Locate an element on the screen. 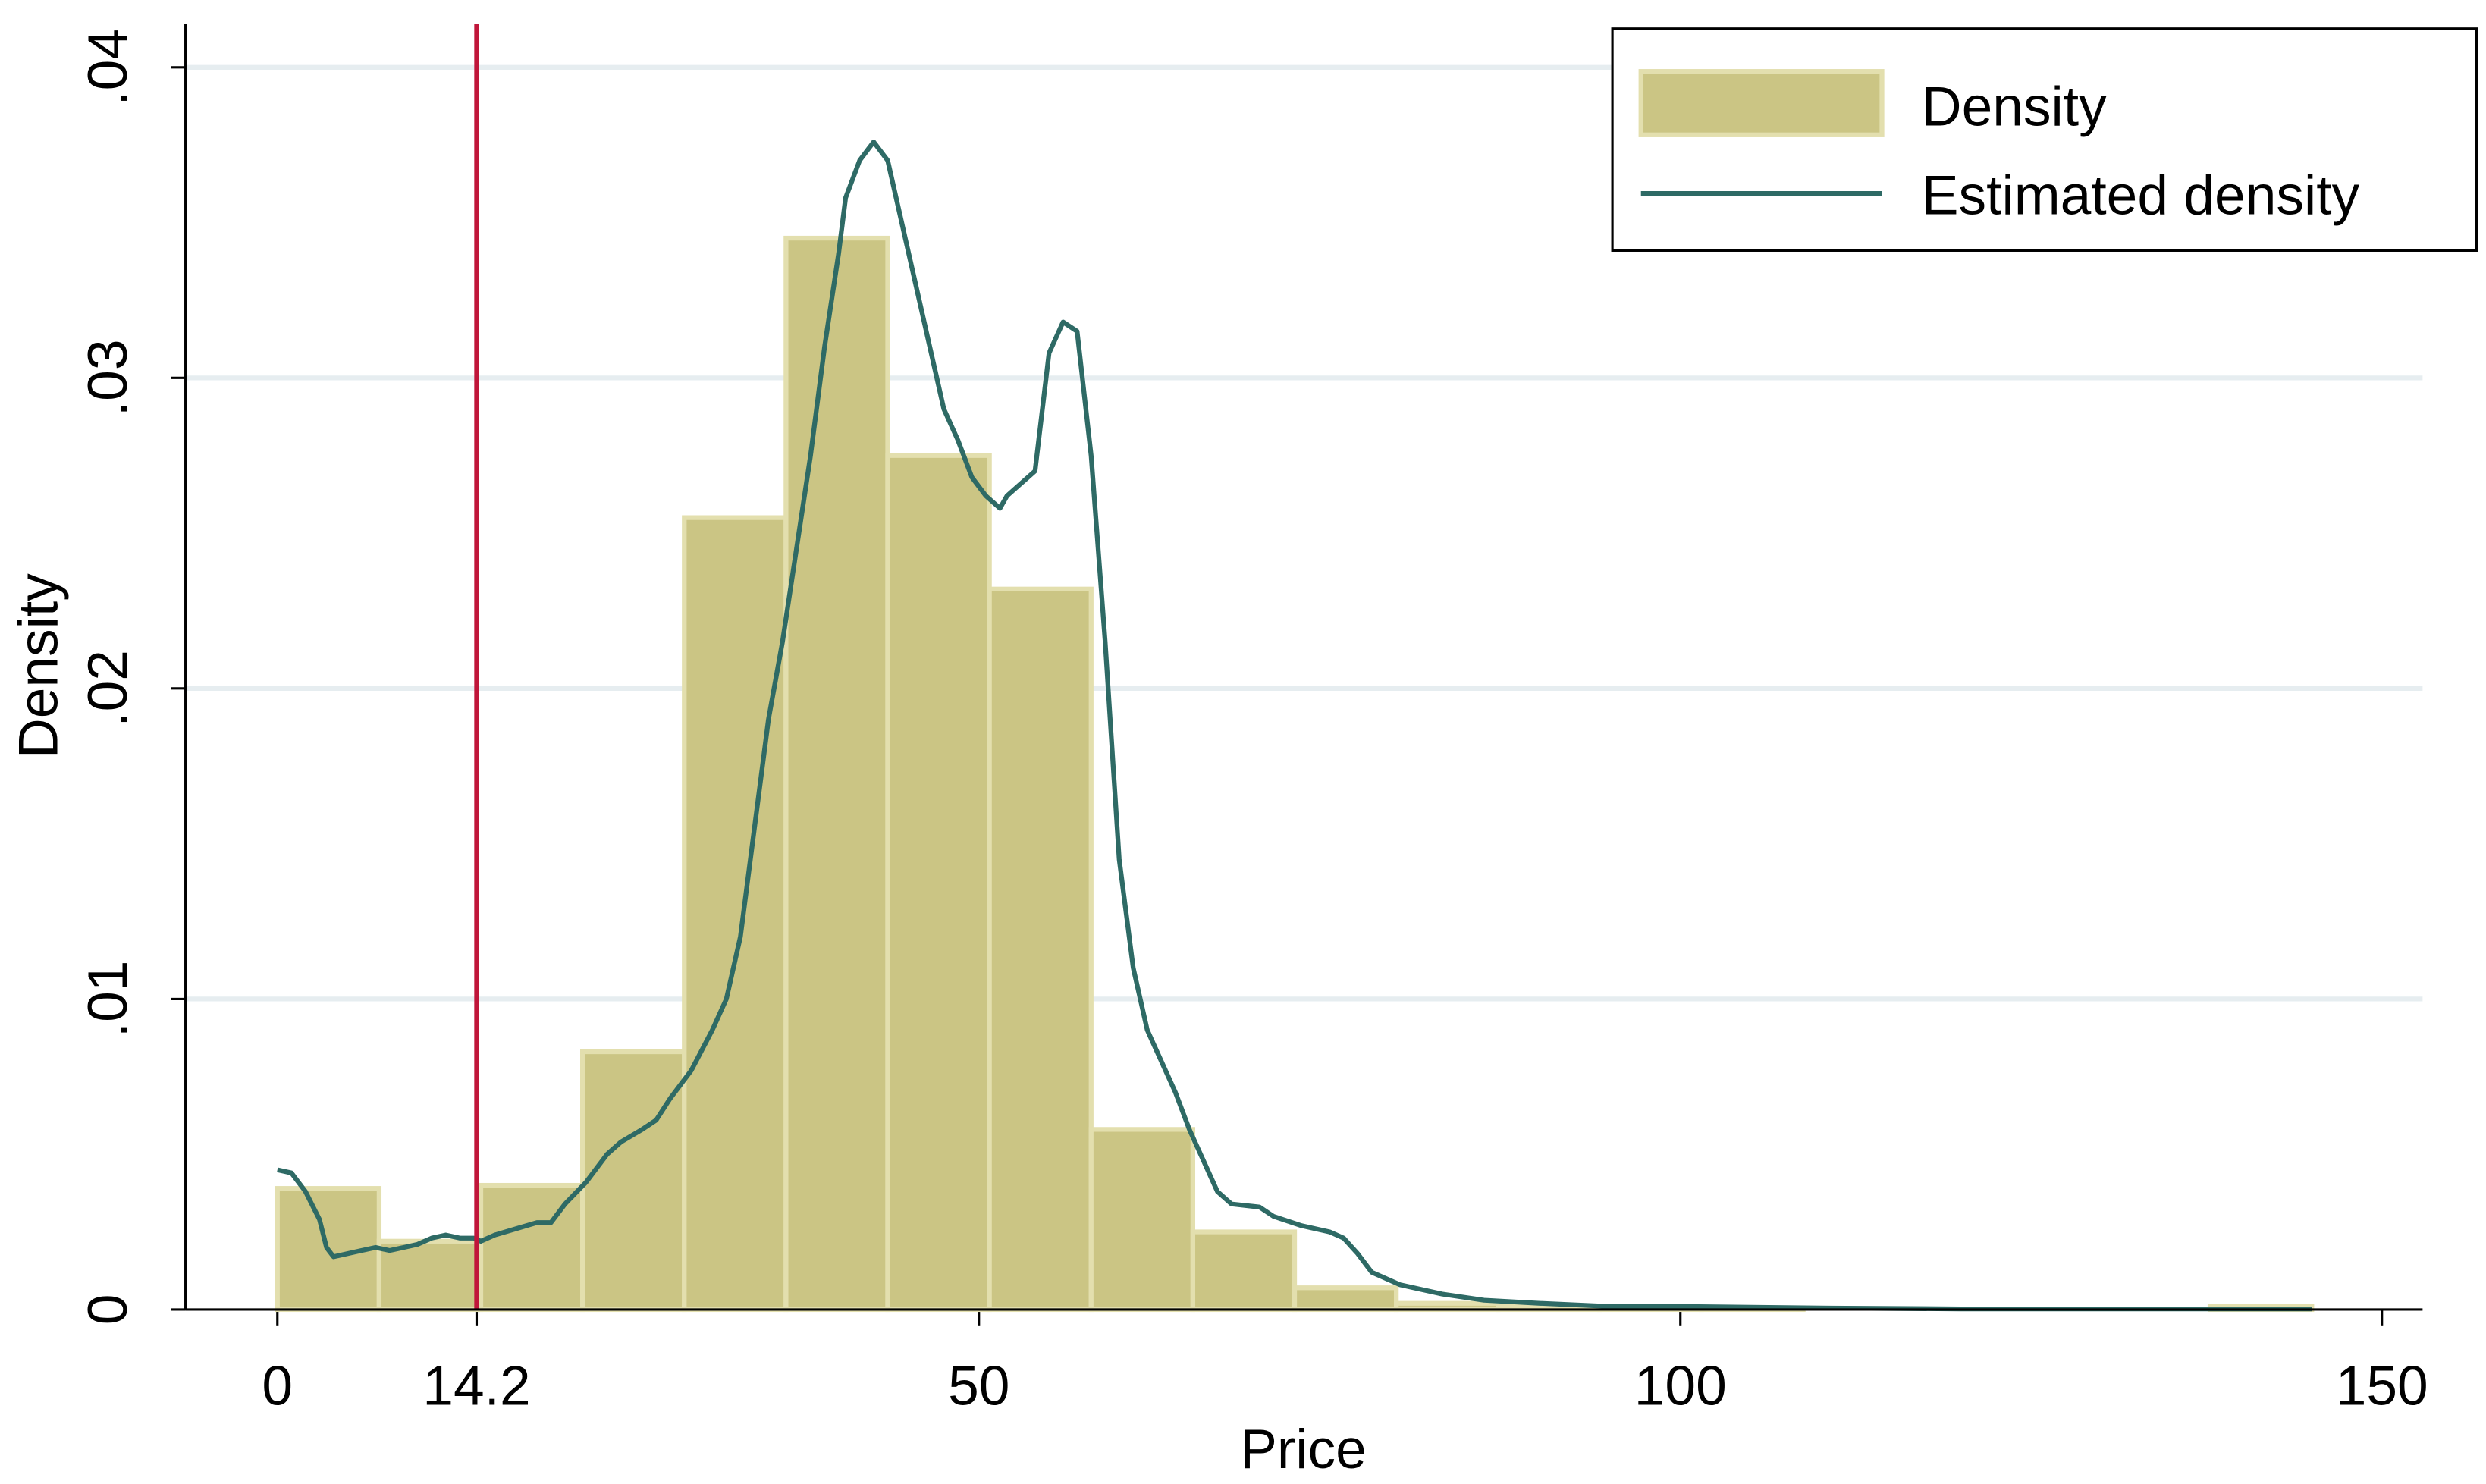 This screenshot has height=1484, width=2486. y-tick-label: .01 is located at coordinates (108, 999).